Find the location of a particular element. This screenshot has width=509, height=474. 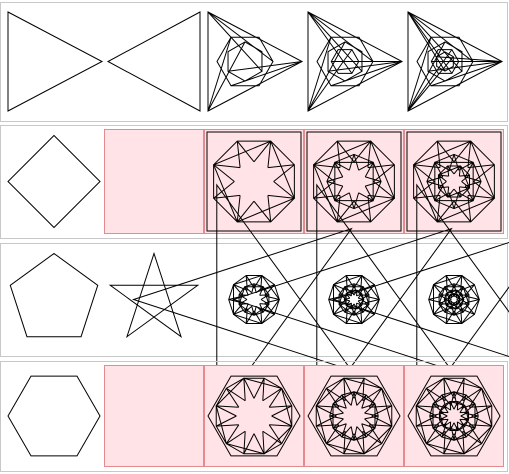

fold-hexagon-outer is located at coordinates (354, 416).